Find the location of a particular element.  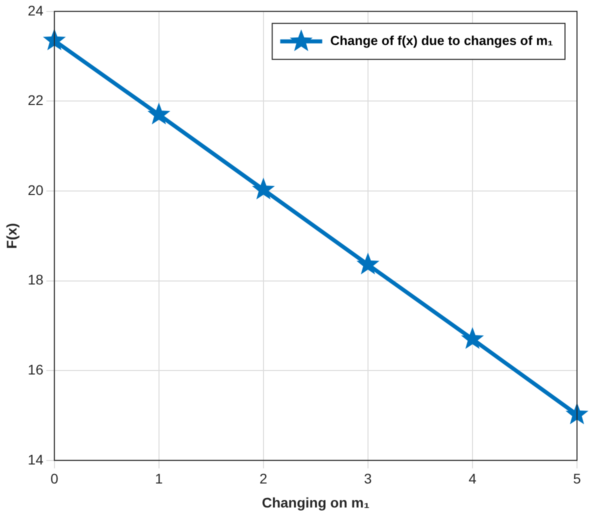

y-axis-title: F(x) is located at coordinates (11, 236).